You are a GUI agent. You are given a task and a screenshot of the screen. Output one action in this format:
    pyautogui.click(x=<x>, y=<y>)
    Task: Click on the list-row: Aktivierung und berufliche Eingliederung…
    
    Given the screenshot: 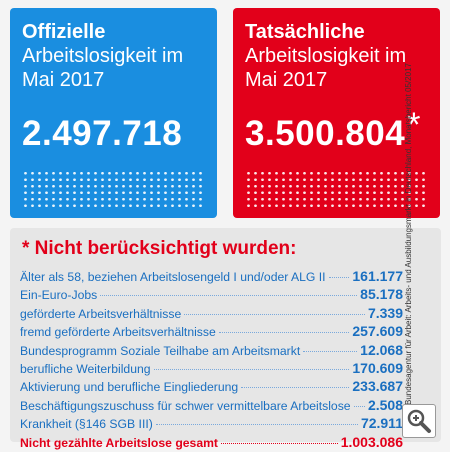 What is the action you would take?
    pyautogui.click(x=211, y=387)
    